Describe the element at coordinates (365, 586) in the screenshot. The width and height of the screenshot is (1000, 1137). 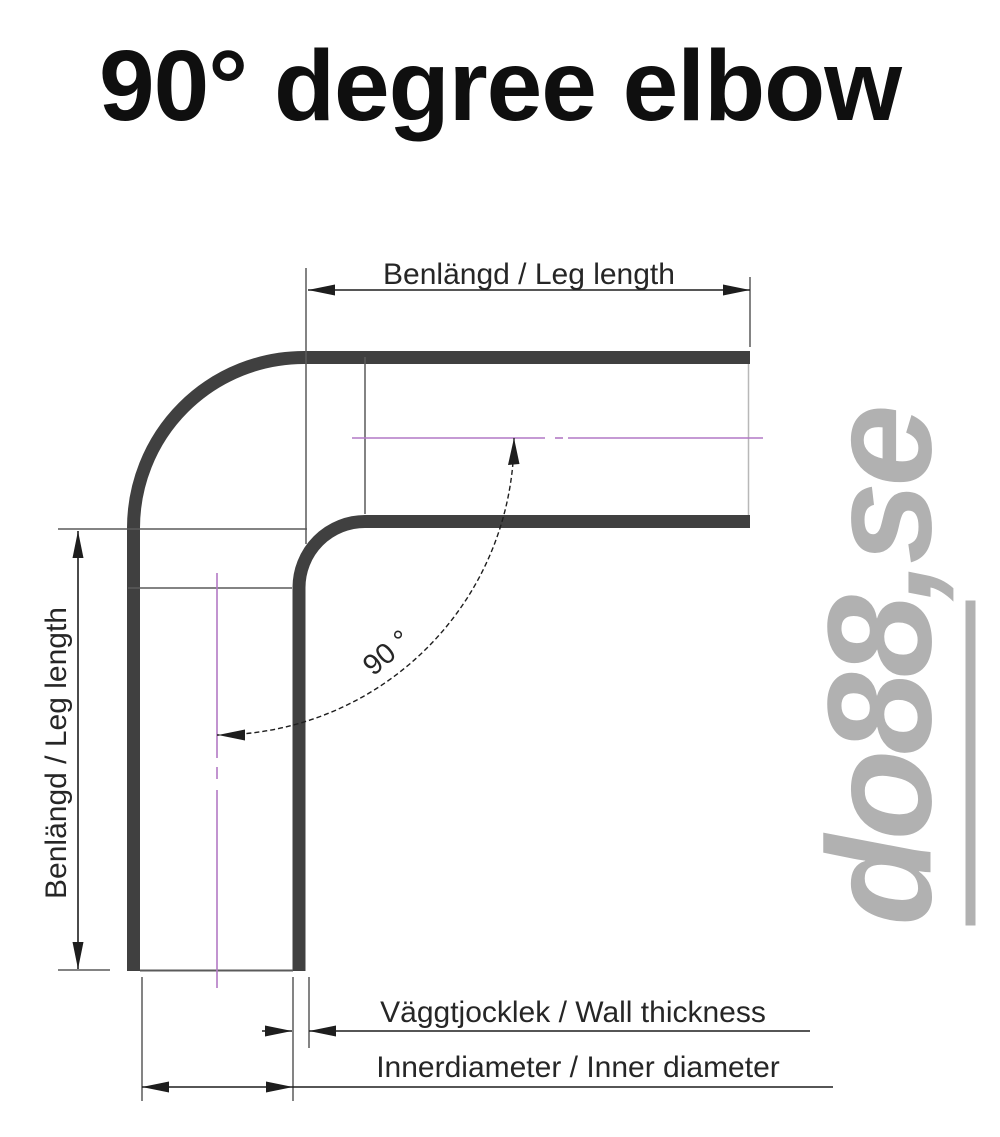
I see `angle-arc-90-degrees` at that location.